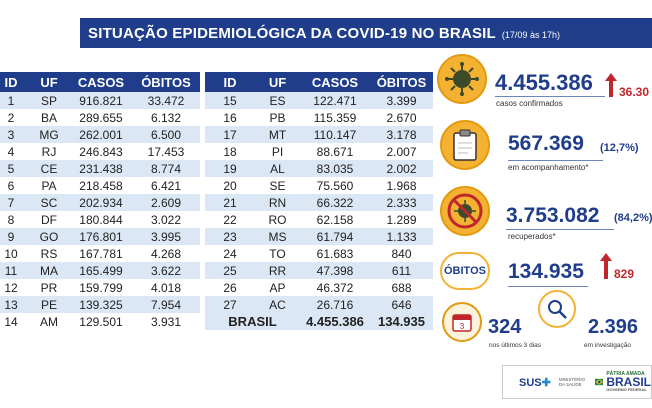 Image resolution: width=652 pixels, height=408 pixels. What do you see at coordinates (572, 382) in the screenshot?
I see `ministry-label: MINISTÉRIO DA SAÚDE` at bounding box center [572, 382].